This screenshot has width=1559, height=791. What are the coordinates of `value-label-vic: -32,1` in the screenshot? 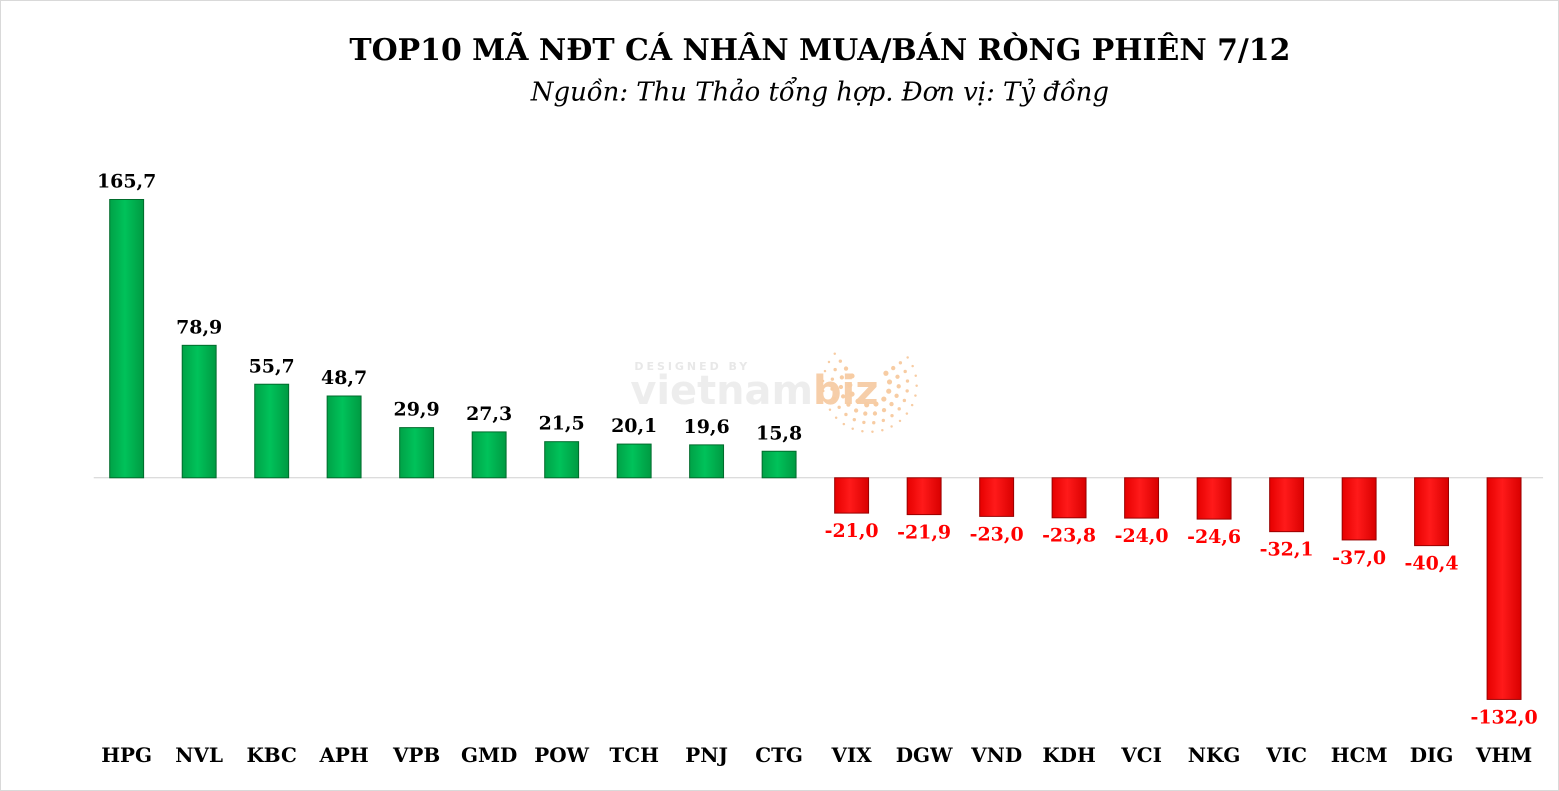 It's located at (1287, 550).